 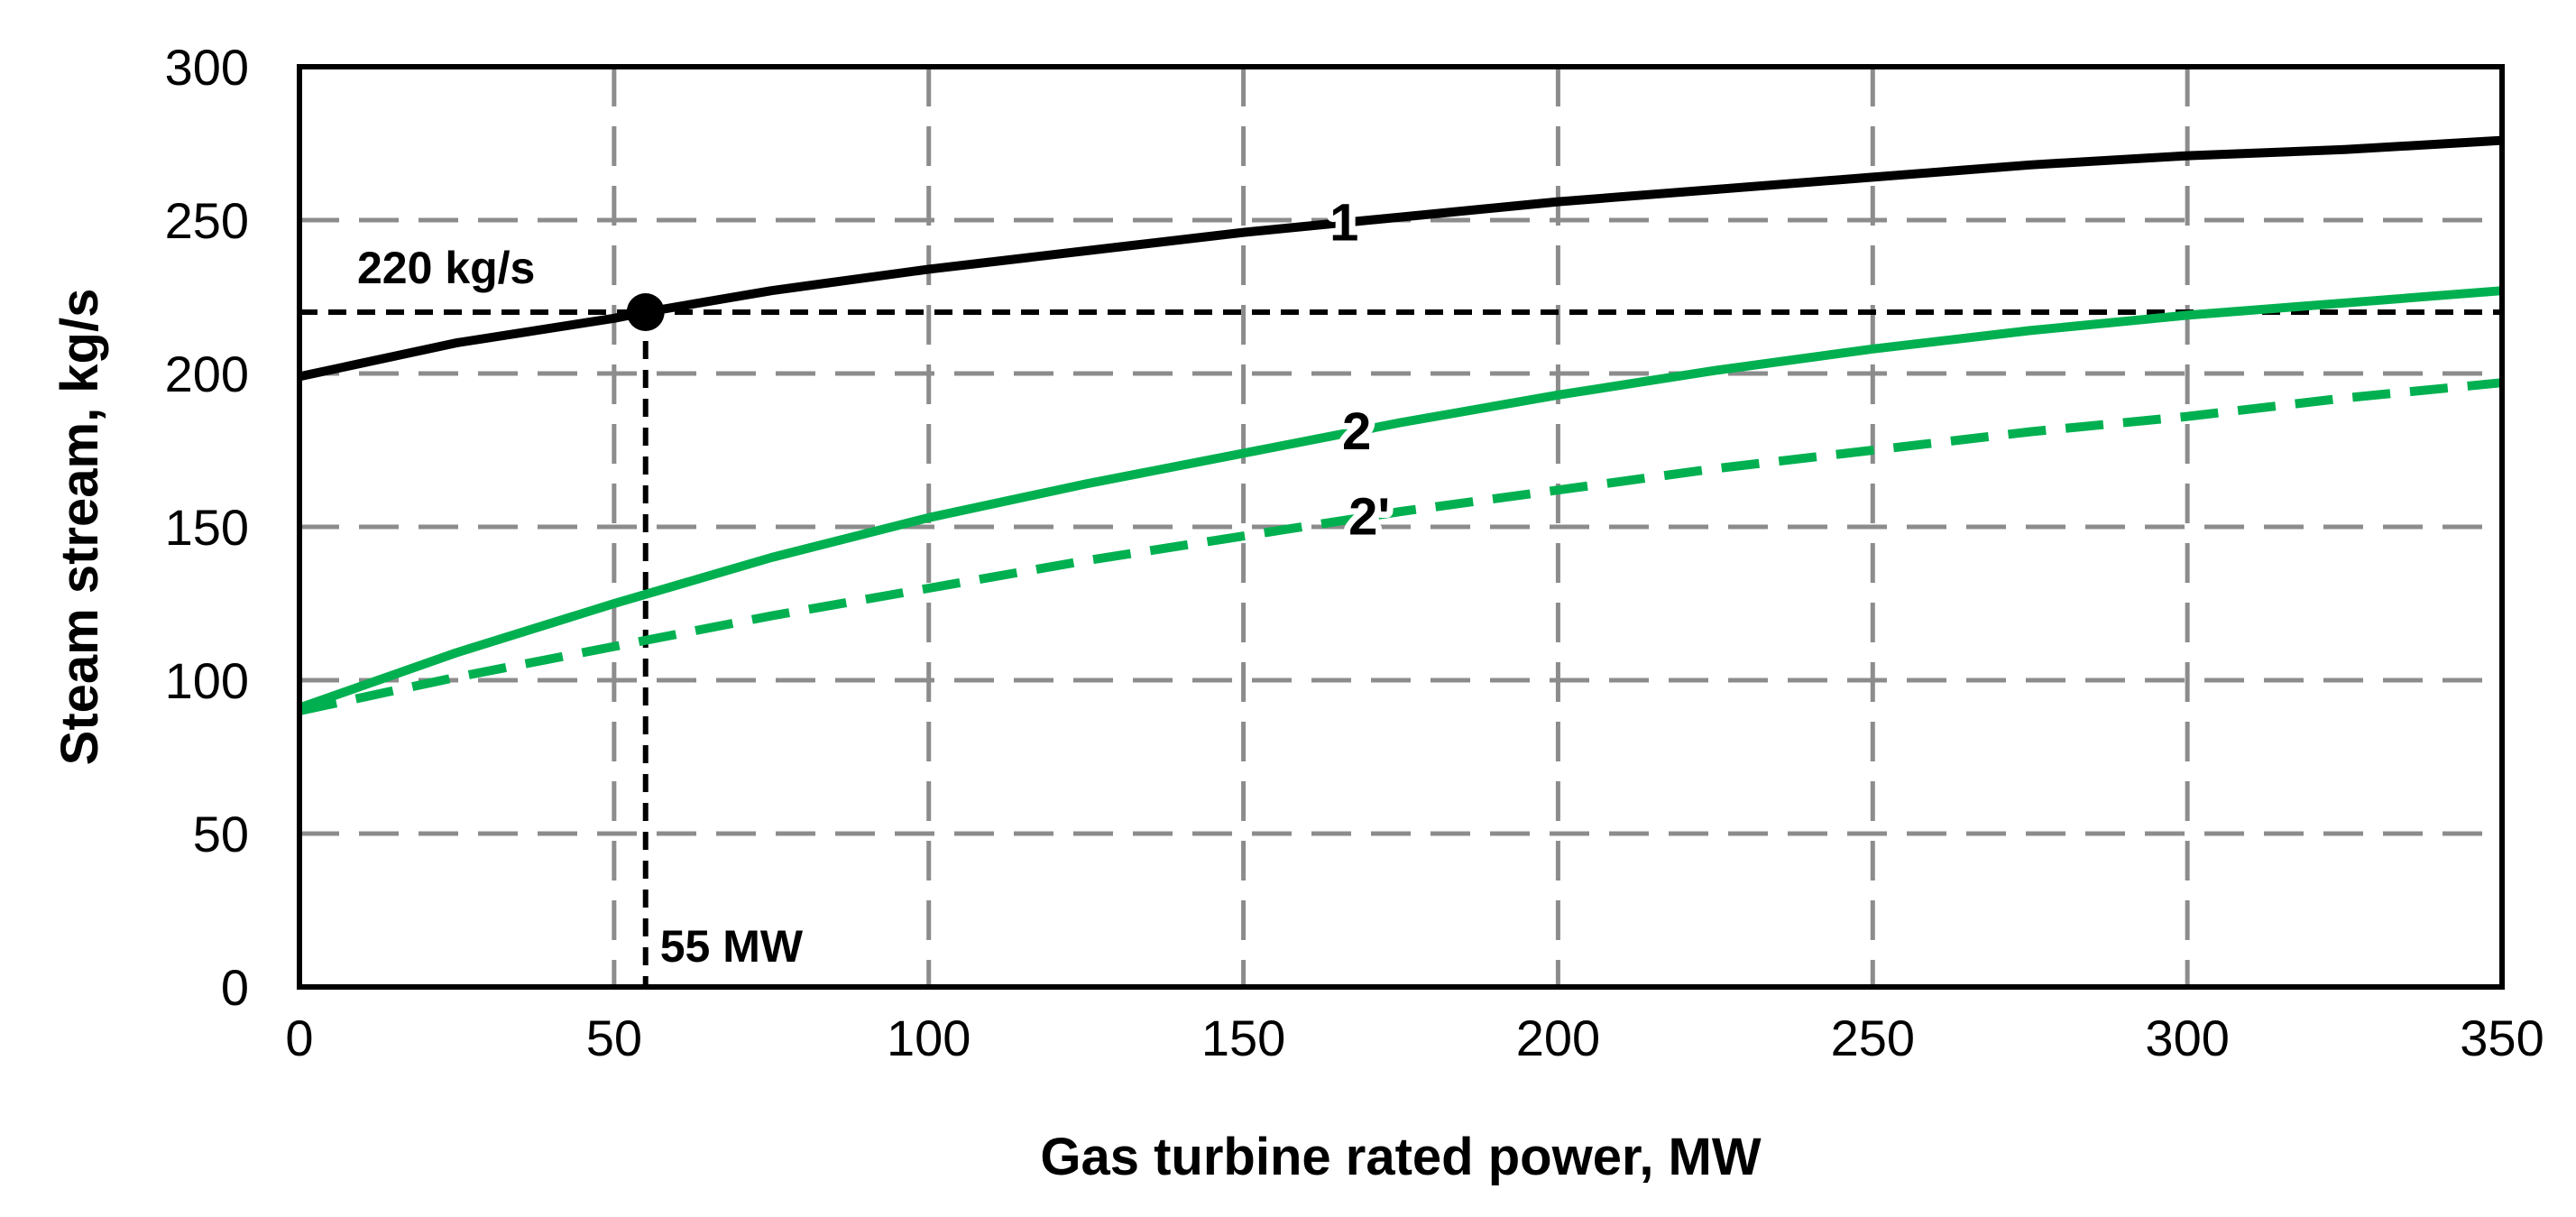 What do you see at coordinates (1243, 1038) in the screenshot?
I see `x-tick-label-150: 150` at bounding box center [1243, 1038].